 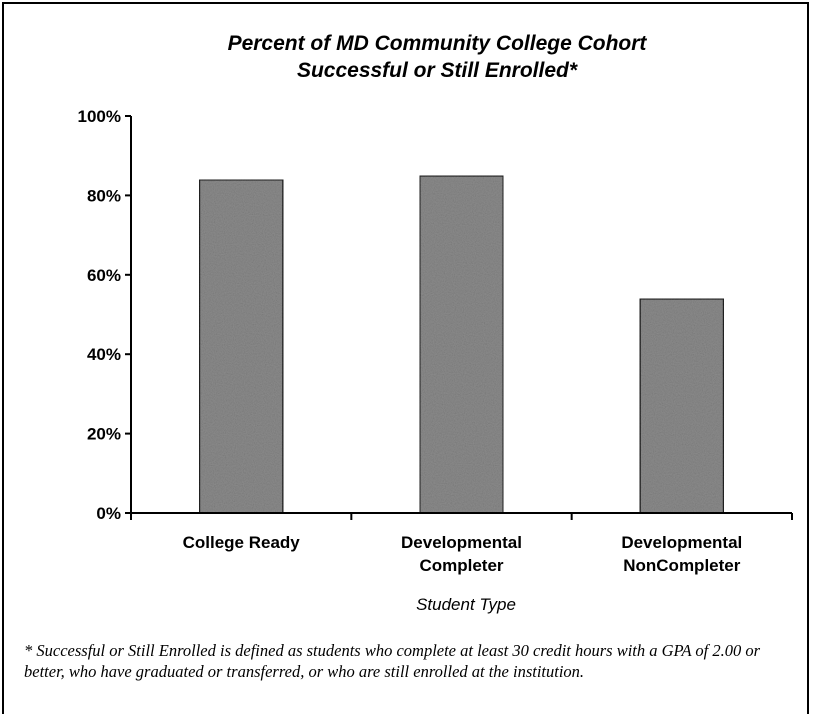 What do you see at coordinates (104, 275) in the screenshot?
I see `y-tick-label: 60%` at bounding box center [104, 275].